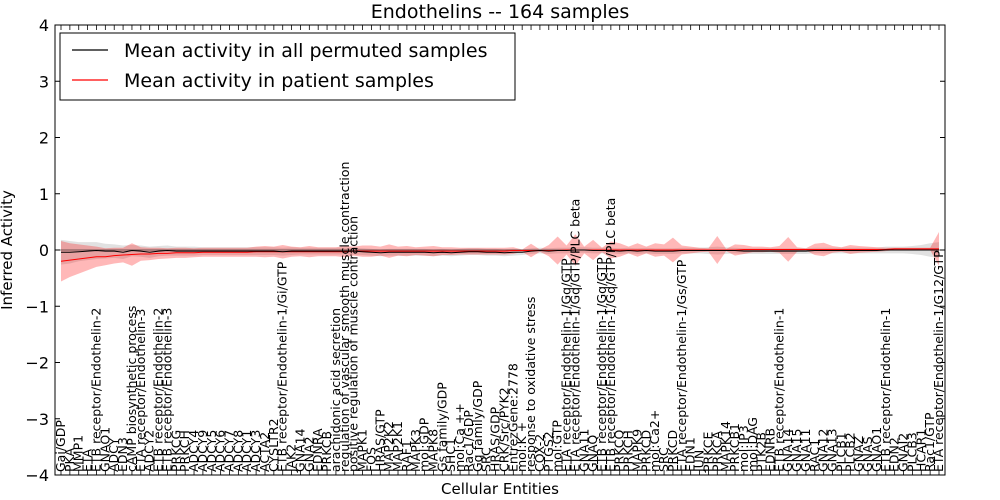  I want to click on entity-label: PLCB3, so click(911, 452).